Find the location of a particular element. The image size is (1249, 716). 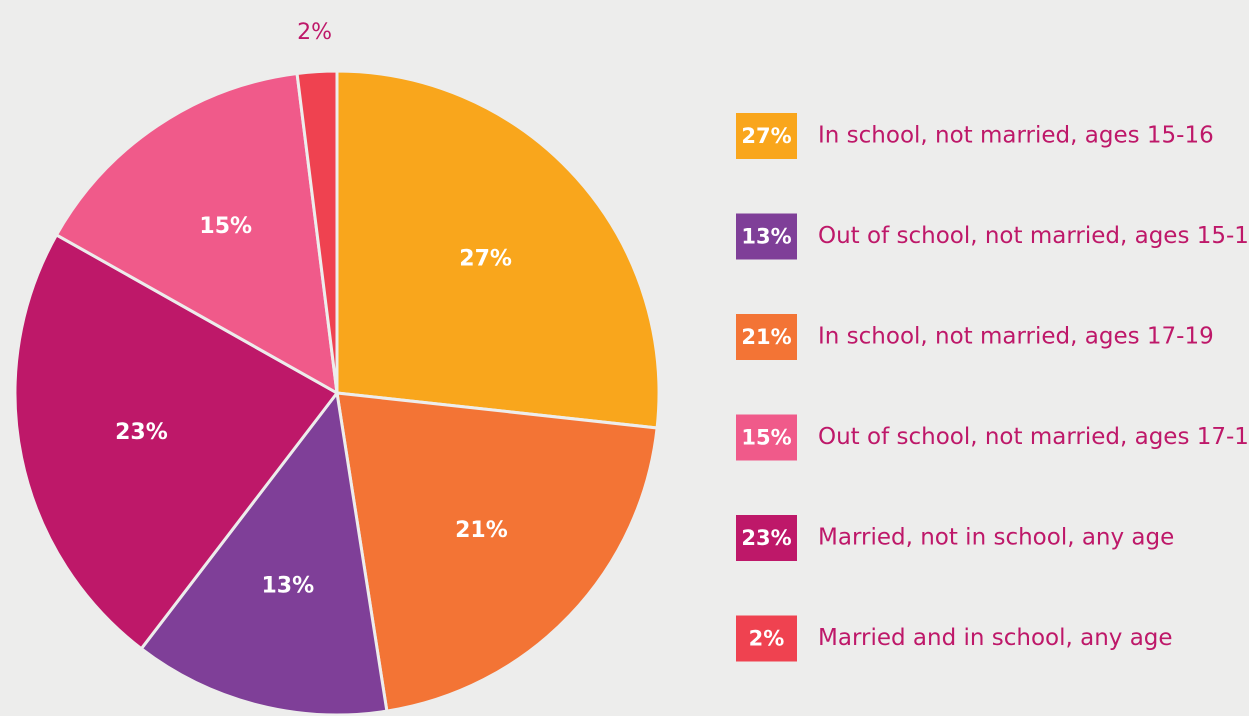

legend-value: 21% is located at coordinates (766, 337).